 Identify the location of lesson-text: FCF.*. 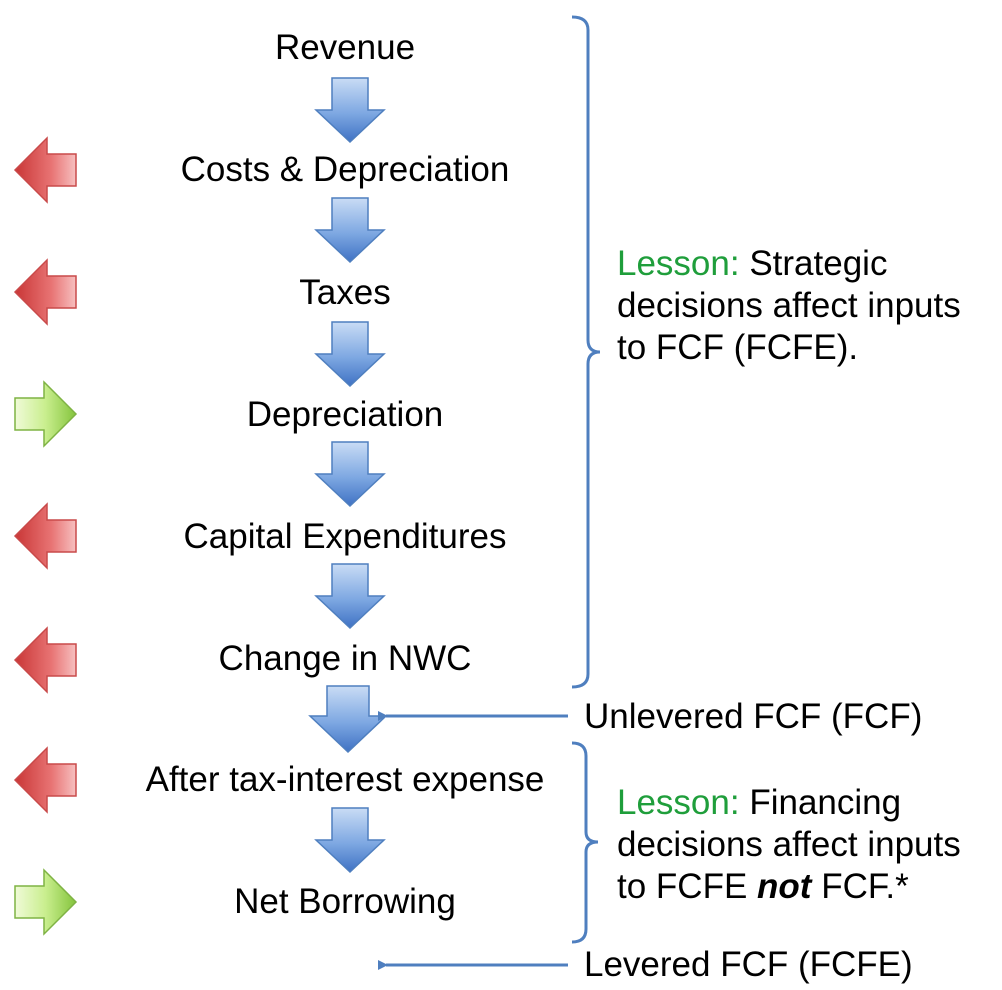
(865, 886).